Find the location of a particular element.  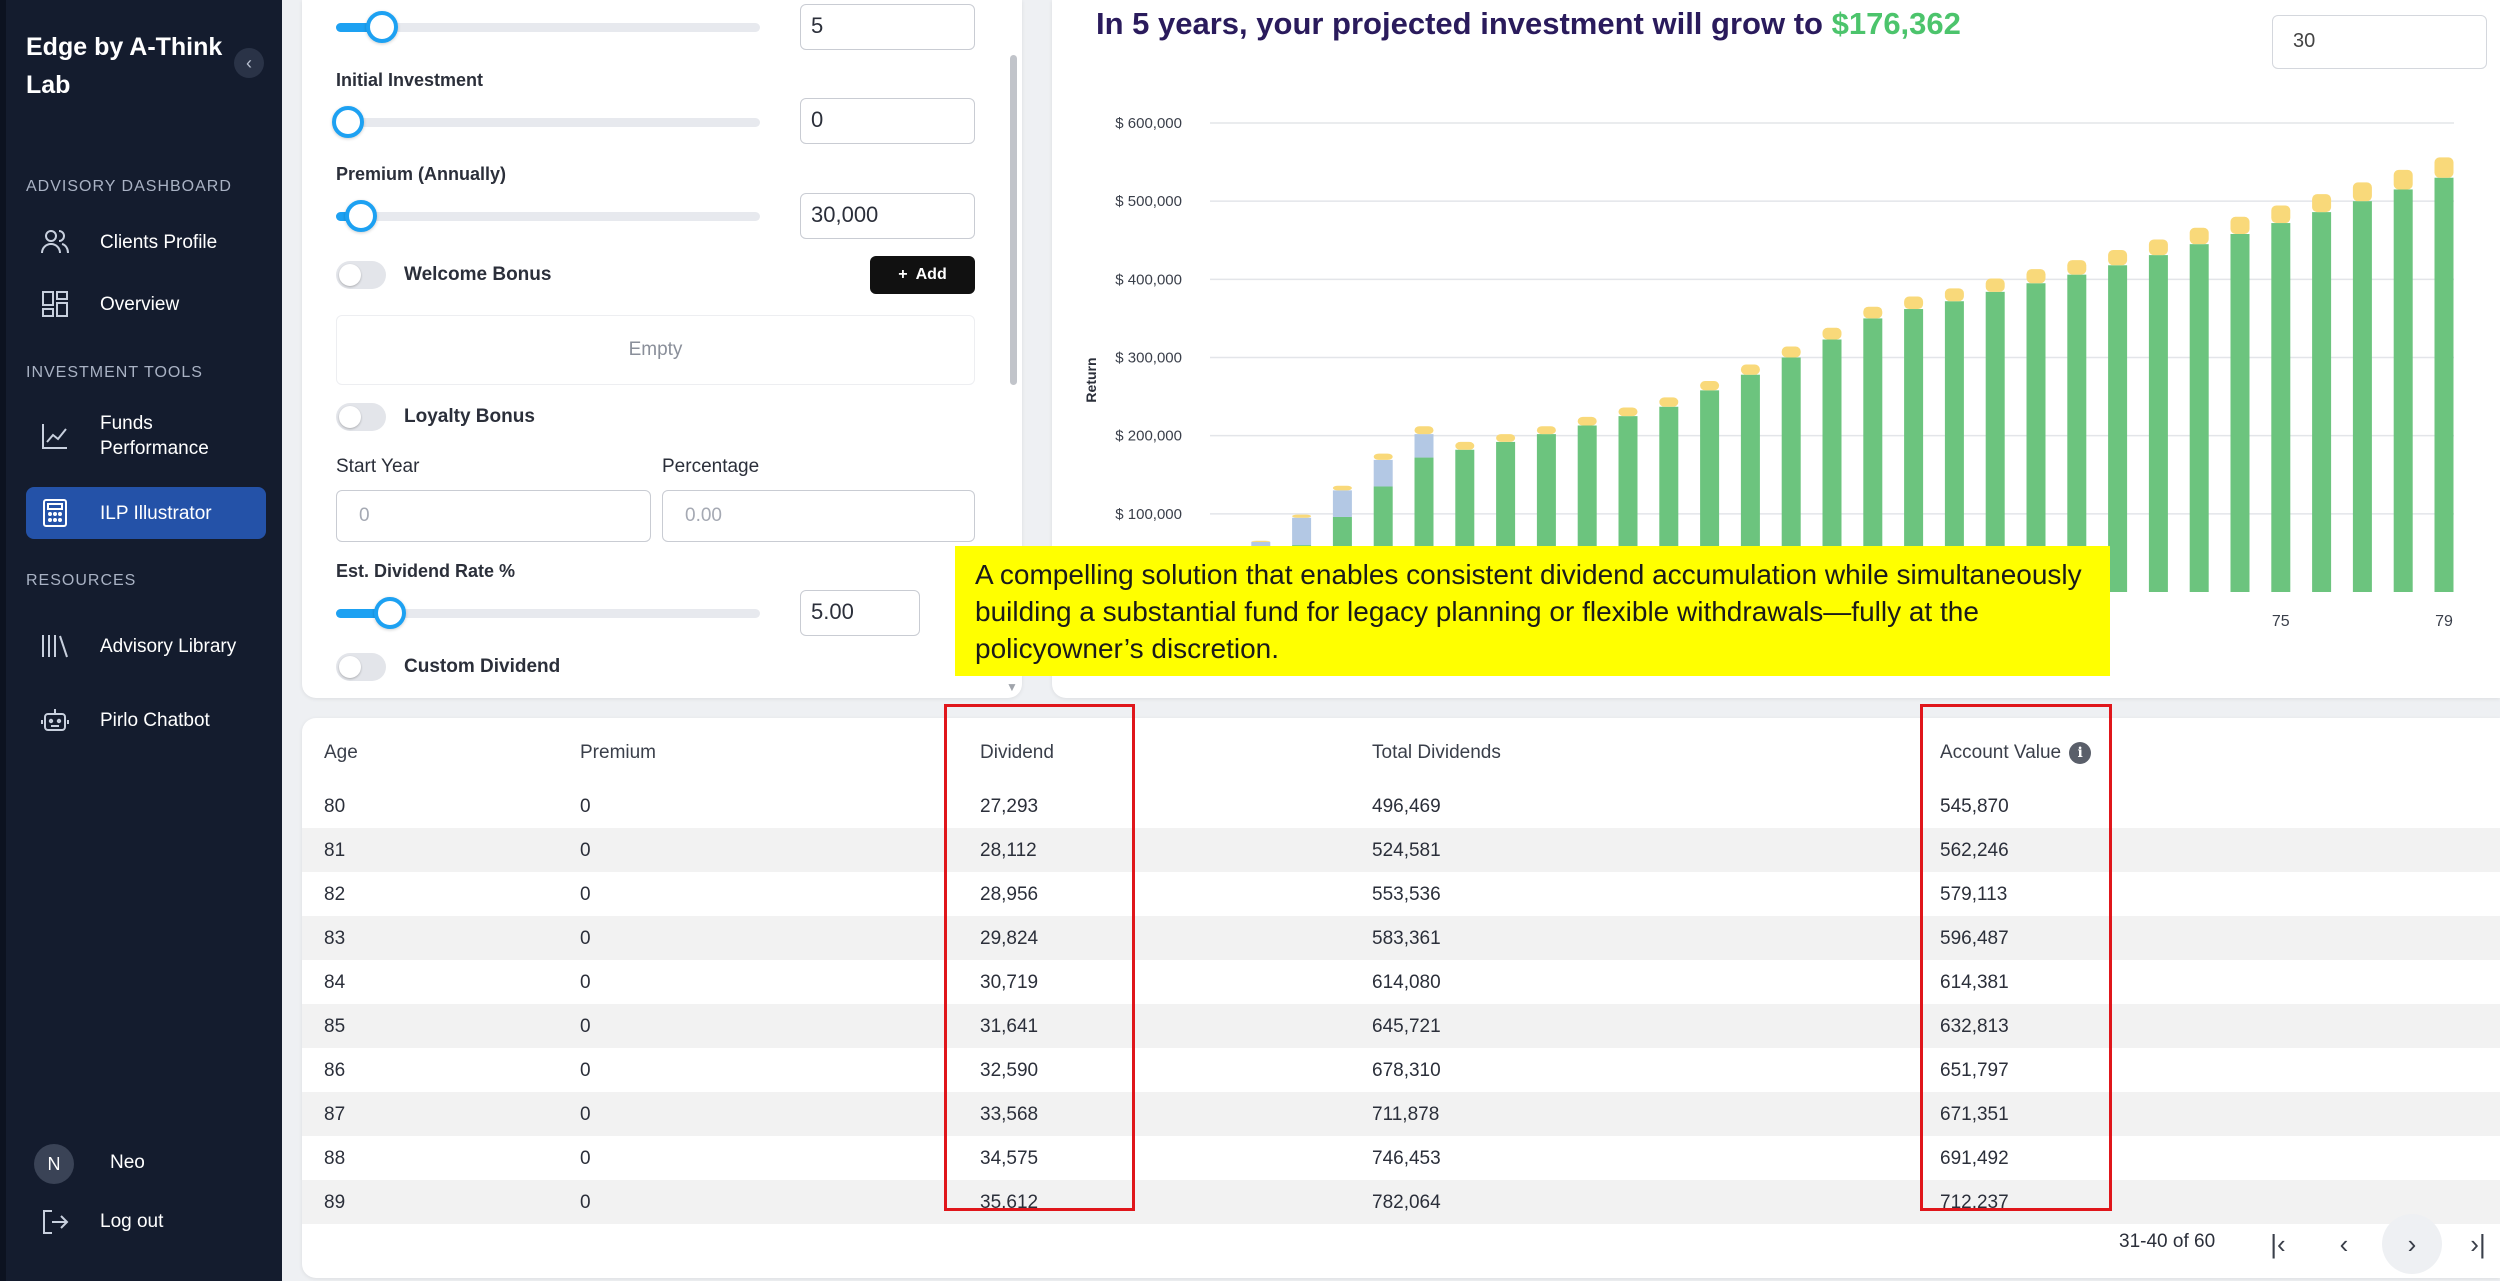

sidebar-item-advisory-library: Advisory Library is located at coordinates (146, 646).